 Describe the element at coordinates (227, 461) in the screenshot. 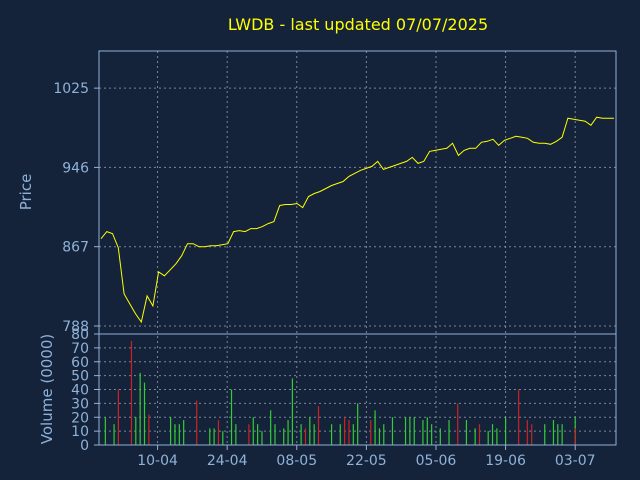

I see `date-tick-label: 24-04` at that location.